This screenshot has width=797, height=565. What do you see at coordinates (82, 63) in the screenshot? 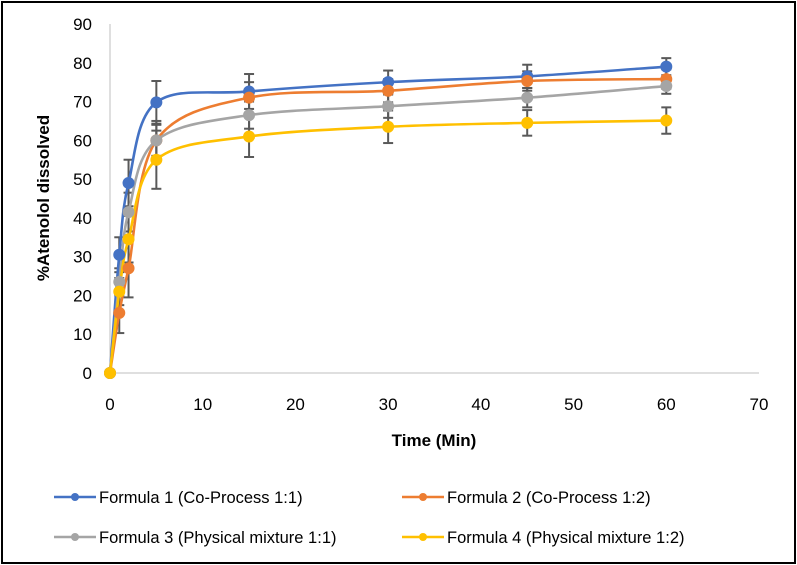
I see `y-tick-label: 80` at bounding box center [82, 63].